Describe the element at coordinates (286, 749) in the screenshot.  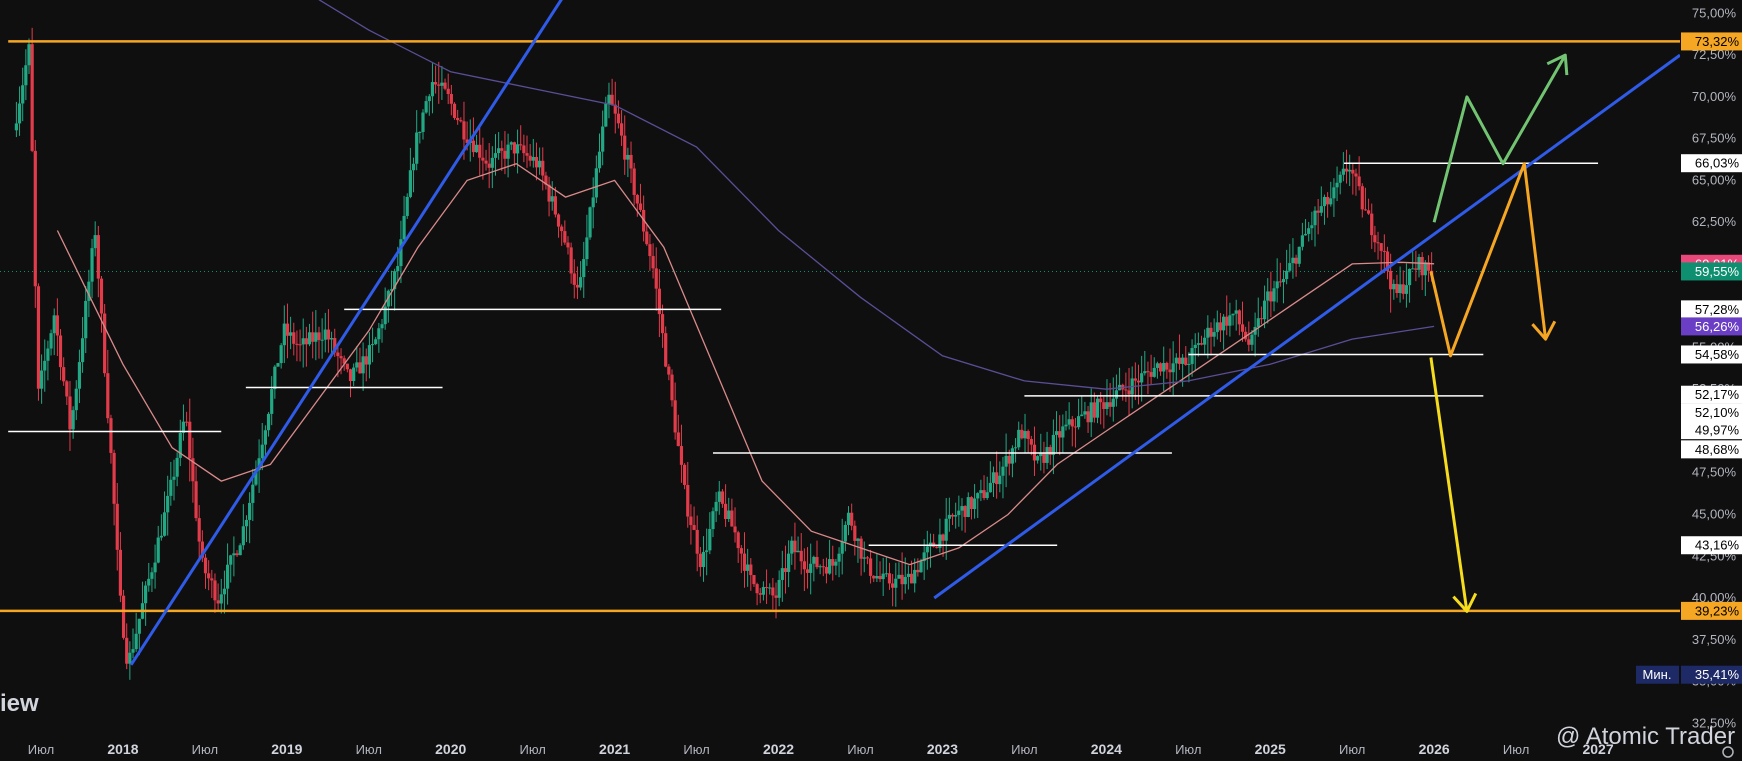
I see `x-tick-label: 2019` at that location.